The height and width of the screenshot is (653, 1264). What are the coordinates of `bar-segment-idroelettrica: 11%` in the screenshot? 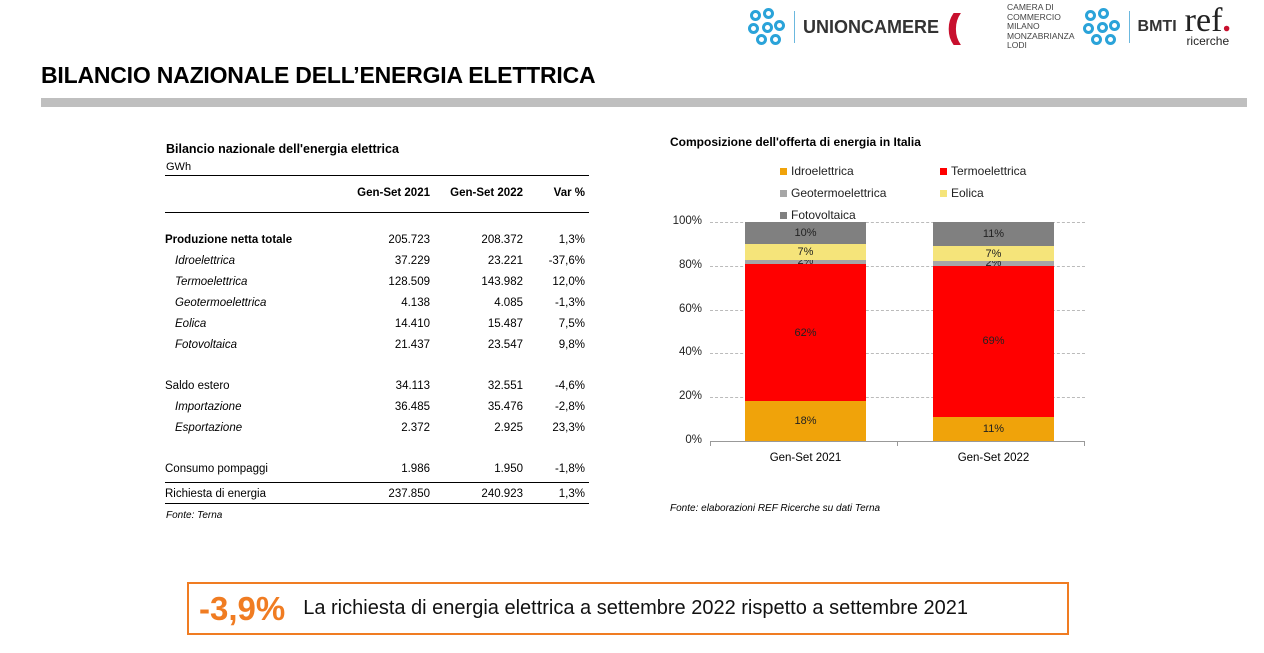 It's located at (993, 428).